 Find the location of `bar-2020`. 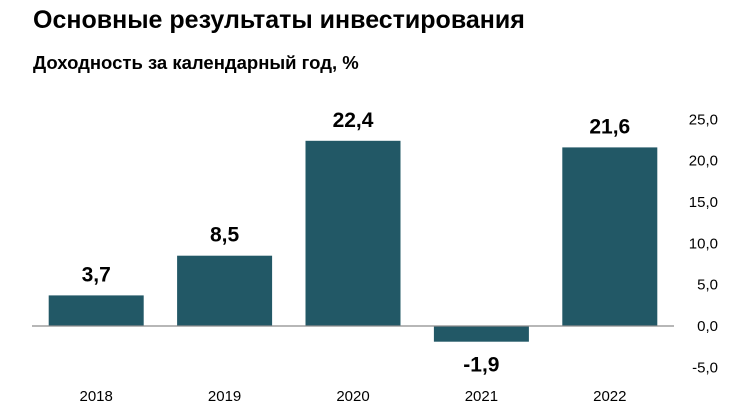

bar-2020 is located at coordinates (353, 233).